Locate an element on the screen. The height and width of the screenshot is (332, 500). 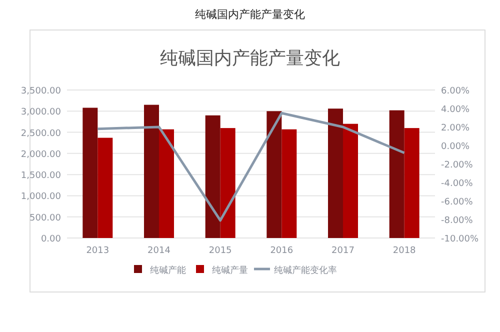
chart-subtitle: 纯碱国内产能产量变化 is located at coordinates (250, 58).